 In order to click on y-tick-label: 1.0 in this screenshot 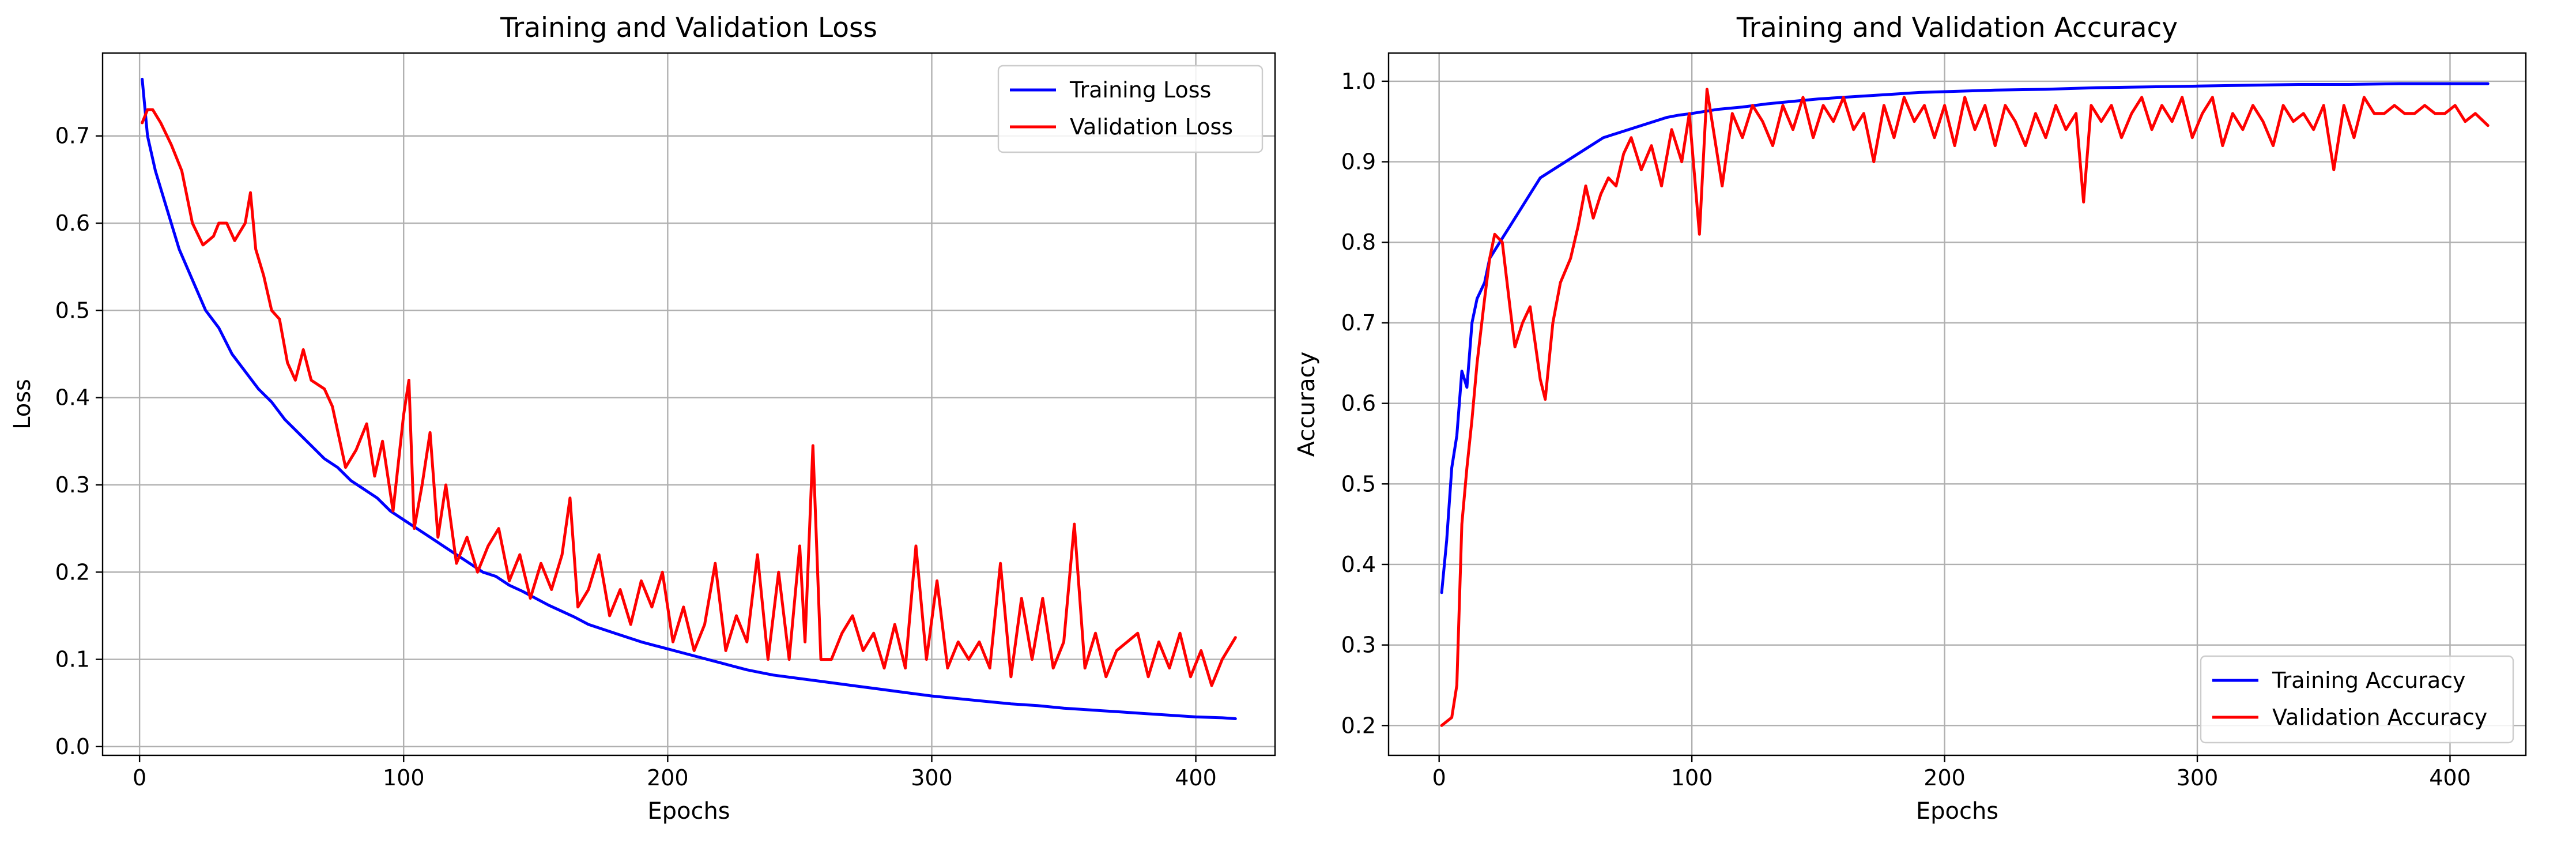, I will do `click(1358, 81)`.